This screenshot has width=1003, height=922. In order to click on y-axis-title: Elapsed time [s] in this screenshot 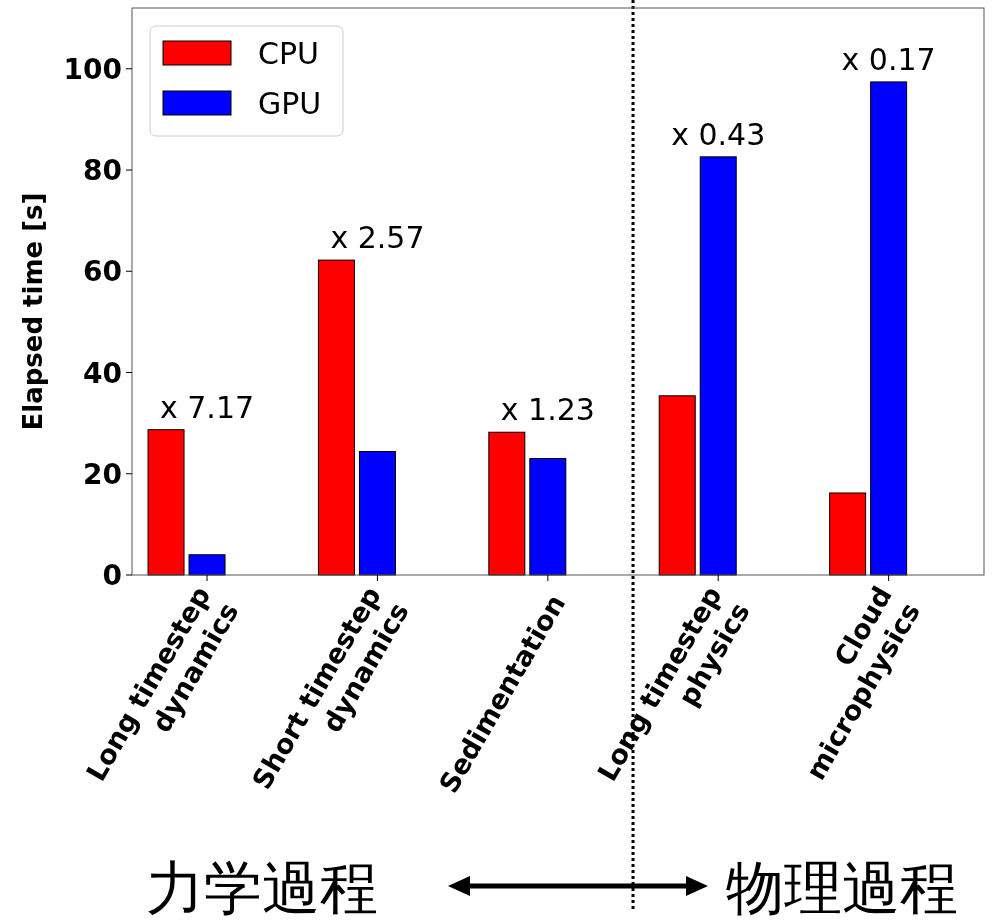, I will do `click(33, 311)`.